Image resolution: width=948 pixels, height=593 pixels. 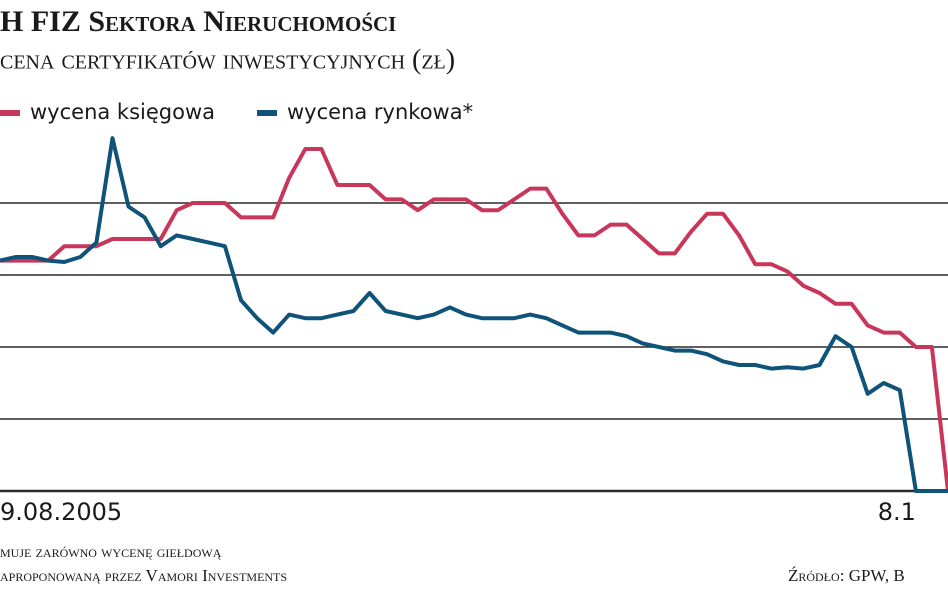 I want to click on legend-label: wycena rynkowa*, so click(x=380, y=112).